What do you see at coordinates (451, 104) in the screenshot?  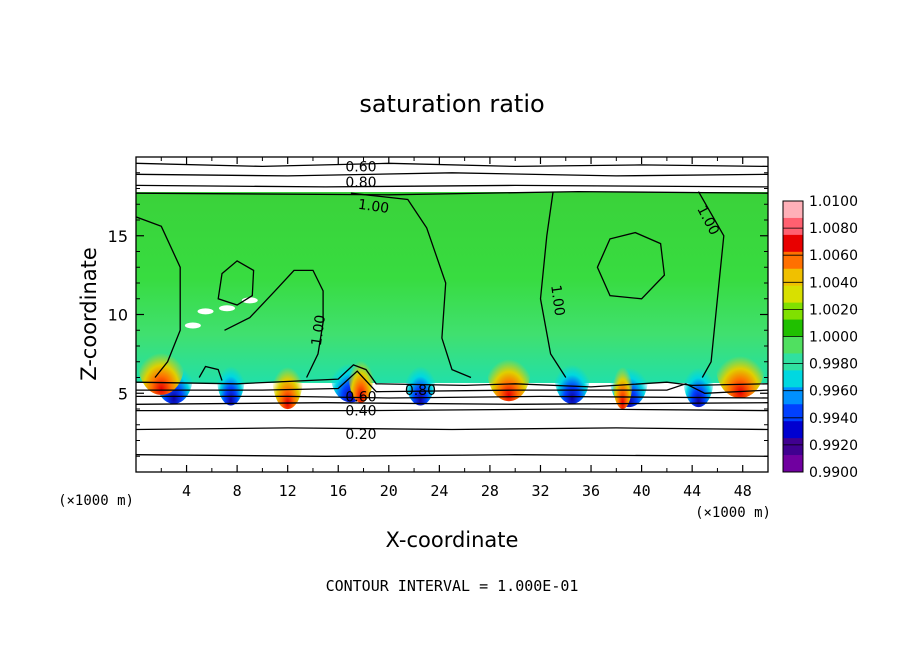 I see `chart-title: saturation ratio` at bounding box center [451, 104].